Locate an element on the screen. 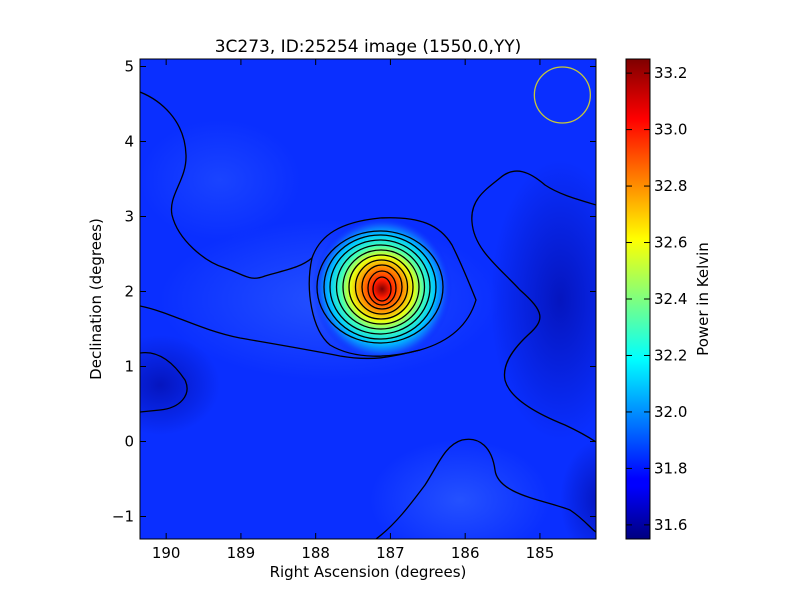 The width and height of the screenshot is (800, 604). colorbar-ticks: 31.6 31.8 32.0 32.2 32.4 32.6 32.8 33.0 33.2 is located at coordinates (656, 299).